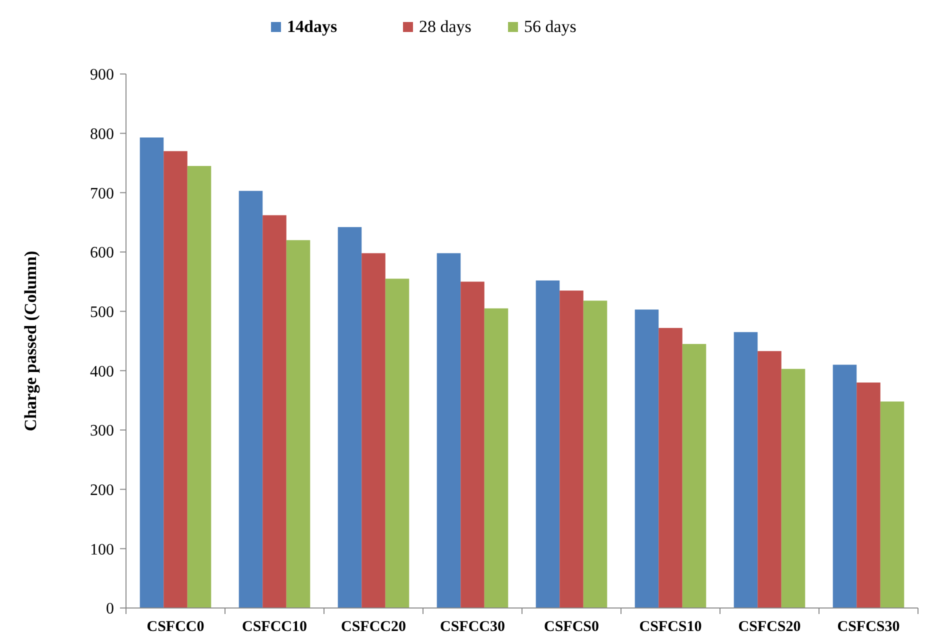  What do you see at coordinates (110, 609) in the screenshot?
I see `y-tick-label: 0` at bounding box center [110, 609].